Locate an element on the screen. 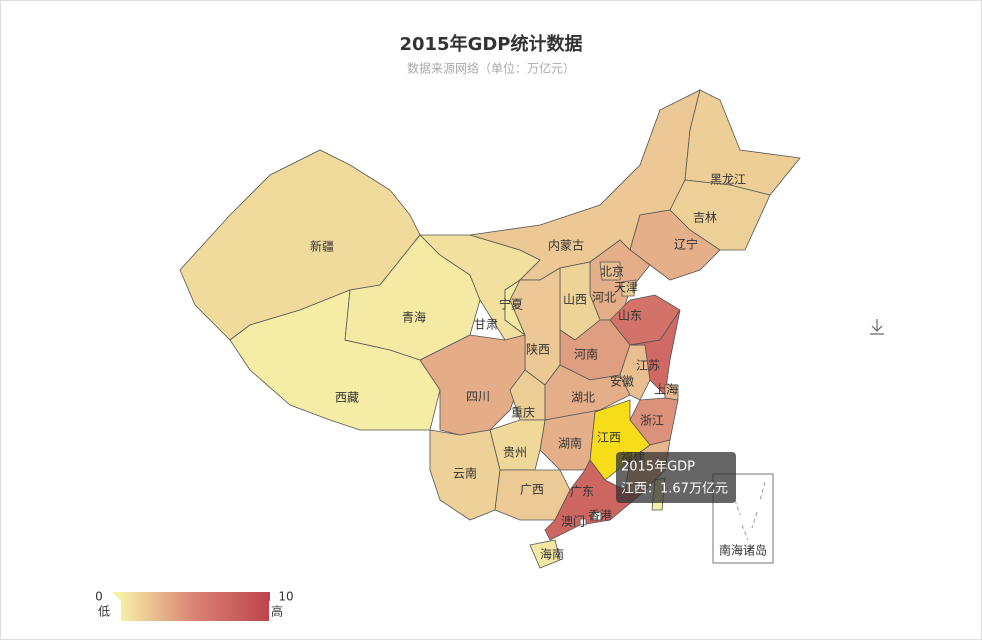  download-glyph is located at coordinates (877, 327).